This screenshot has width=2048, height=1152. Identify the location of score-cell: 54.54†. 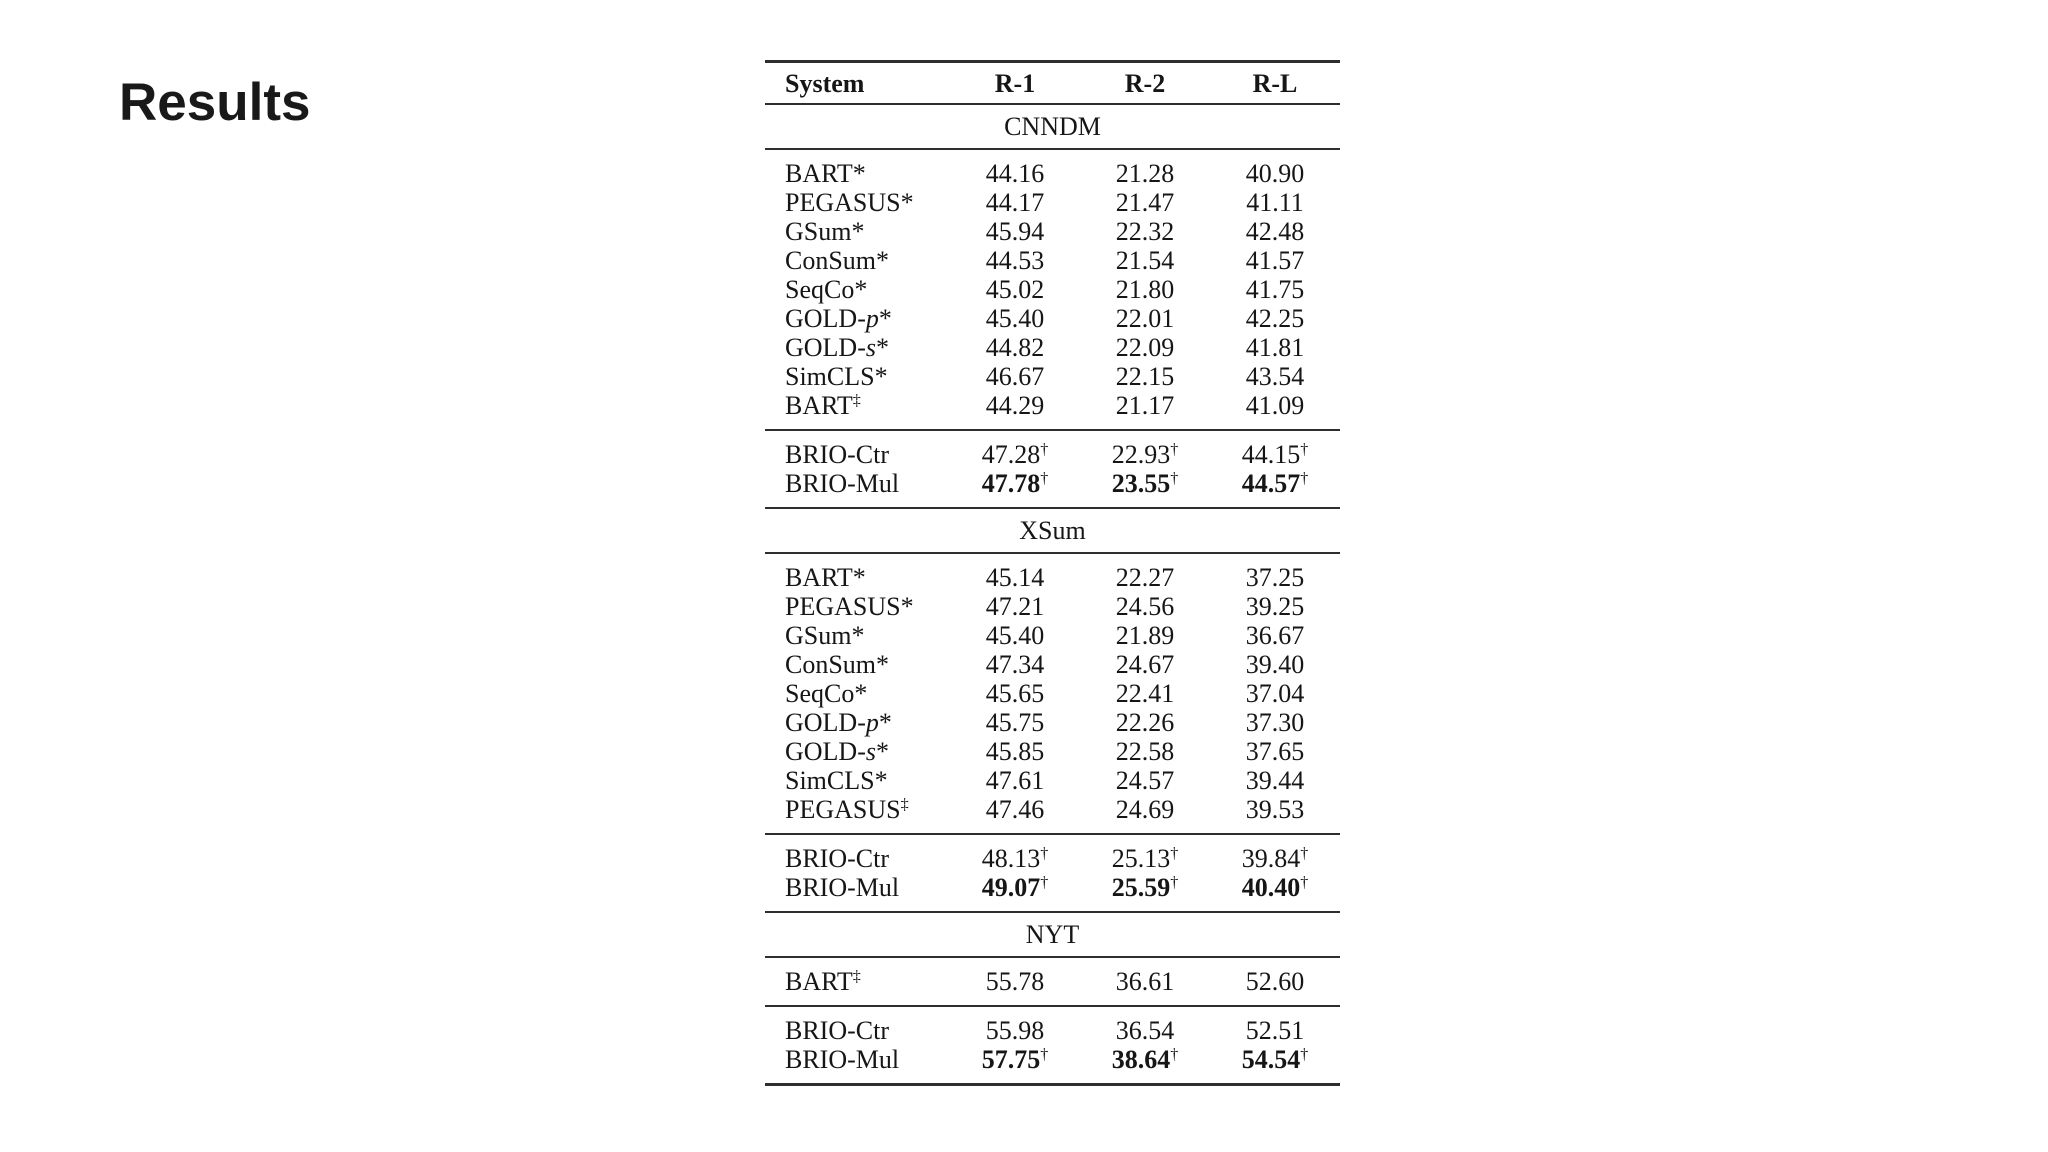
(1275, 1059).